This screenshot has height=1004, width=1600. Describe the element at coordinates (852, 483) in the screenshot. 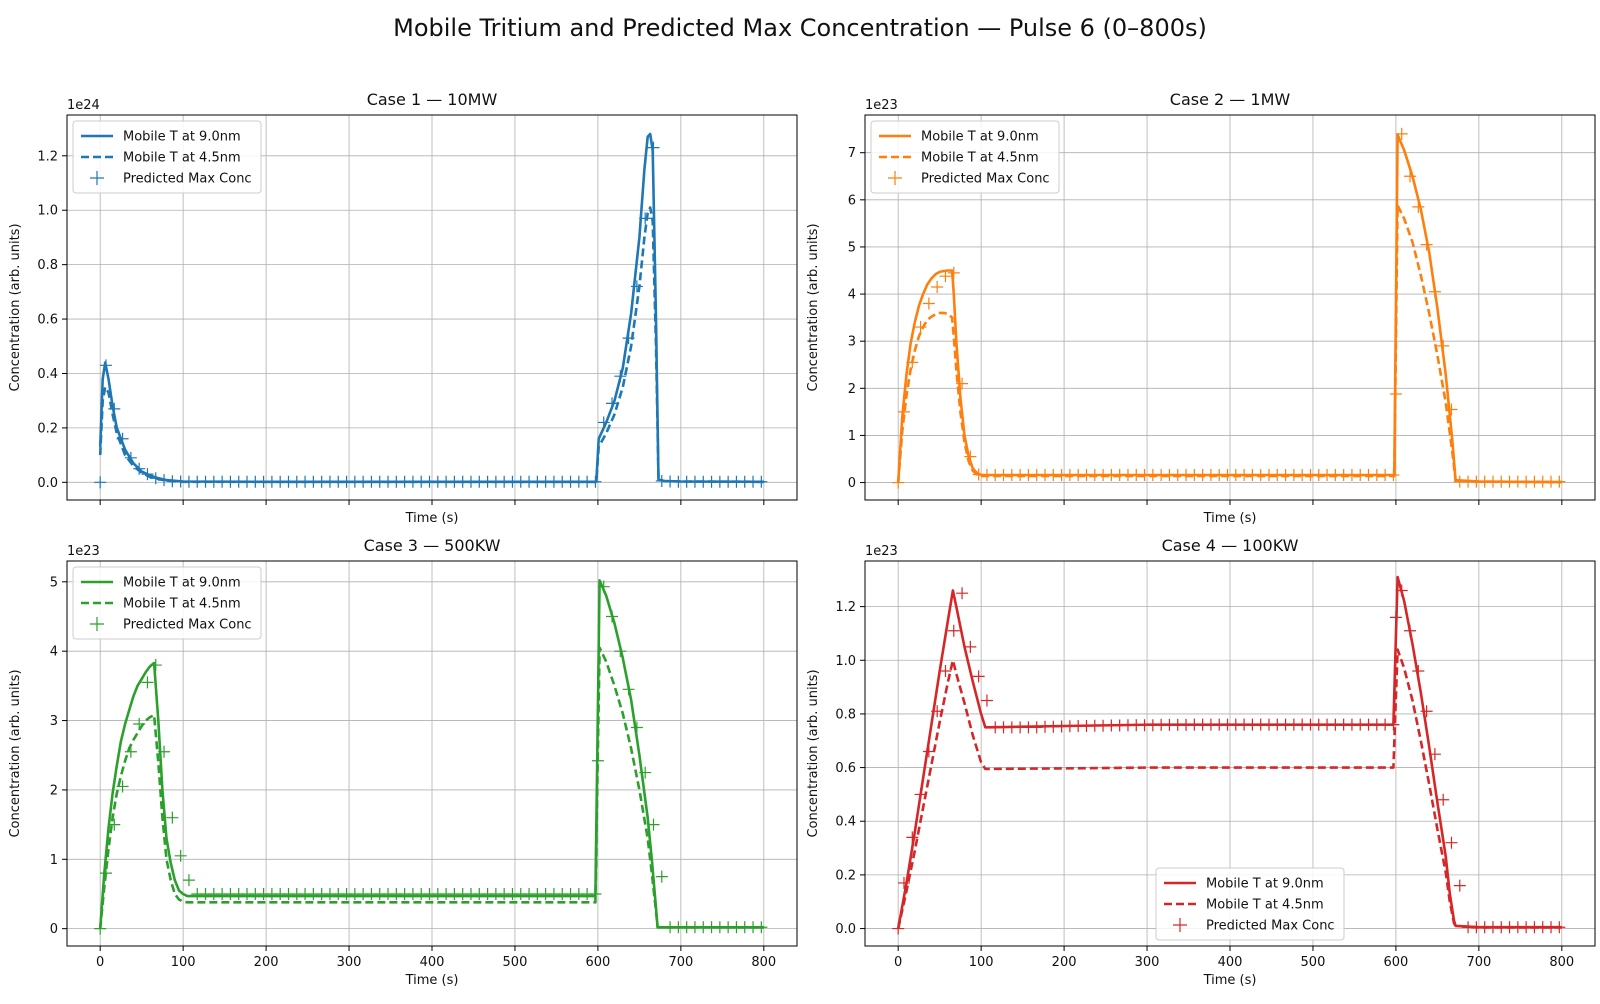

I see `y-tick-label: 0` at that location.